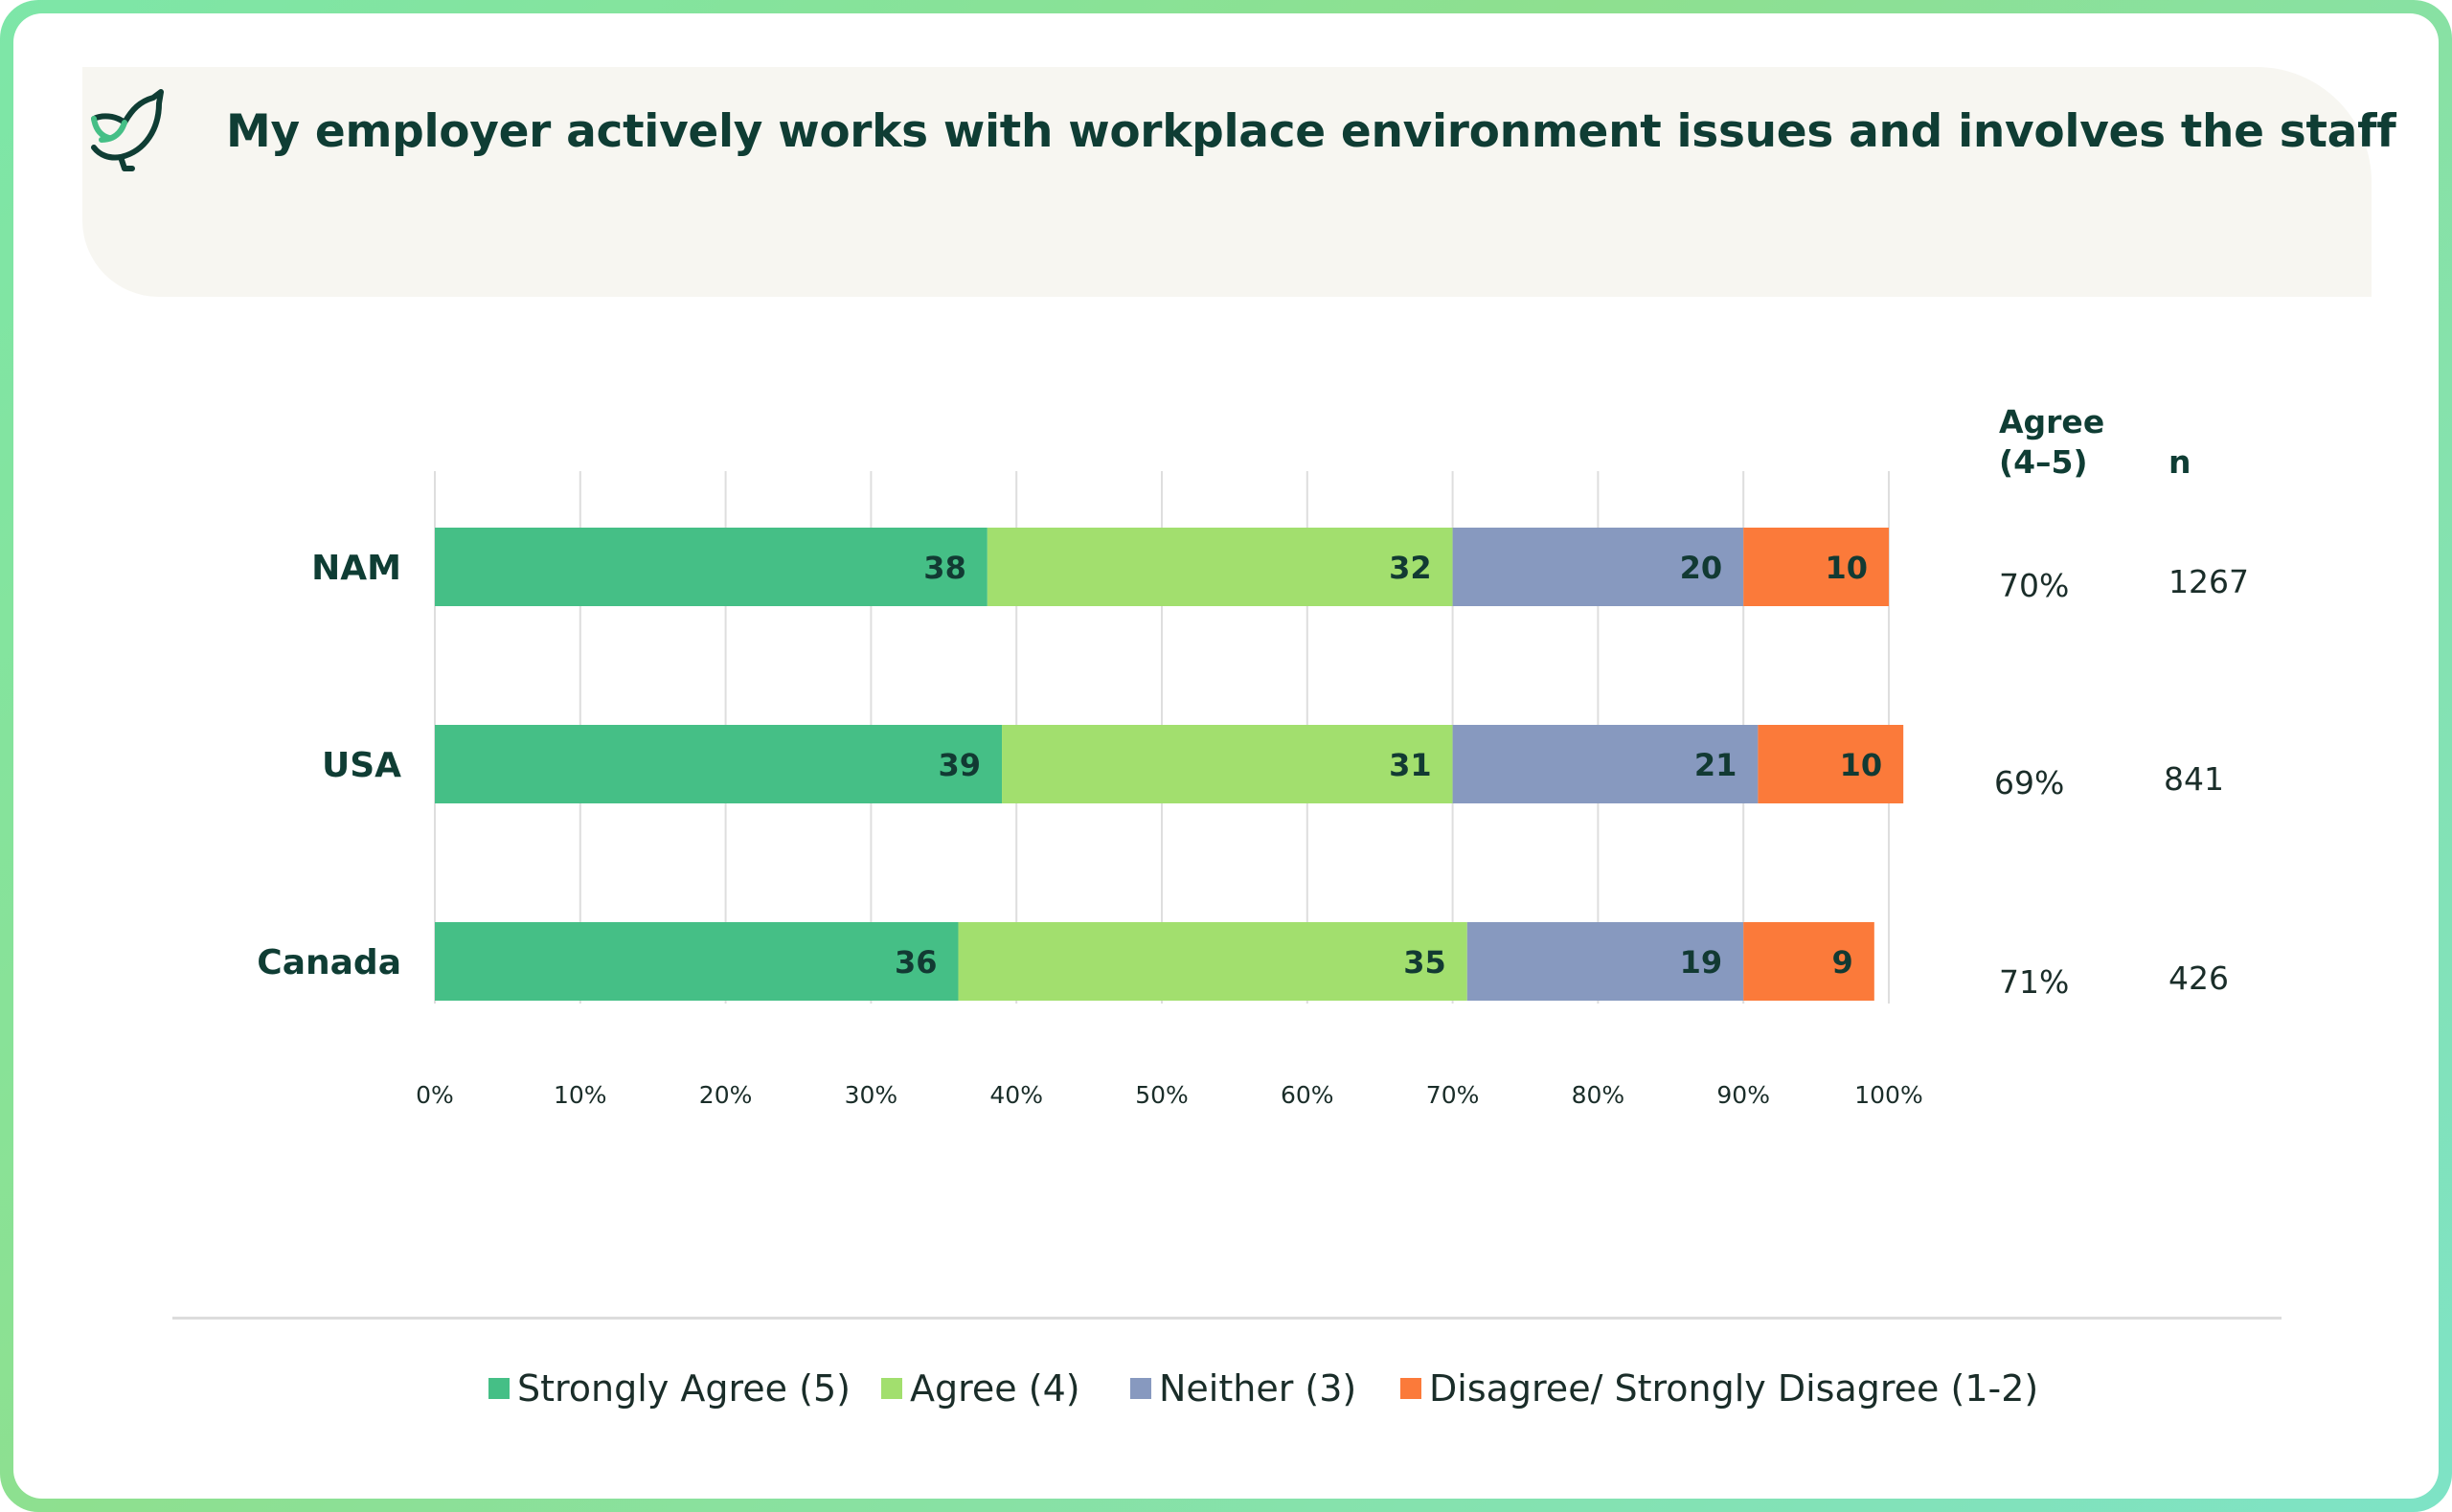  I want to click on data-label: 39, so click(959, 765).